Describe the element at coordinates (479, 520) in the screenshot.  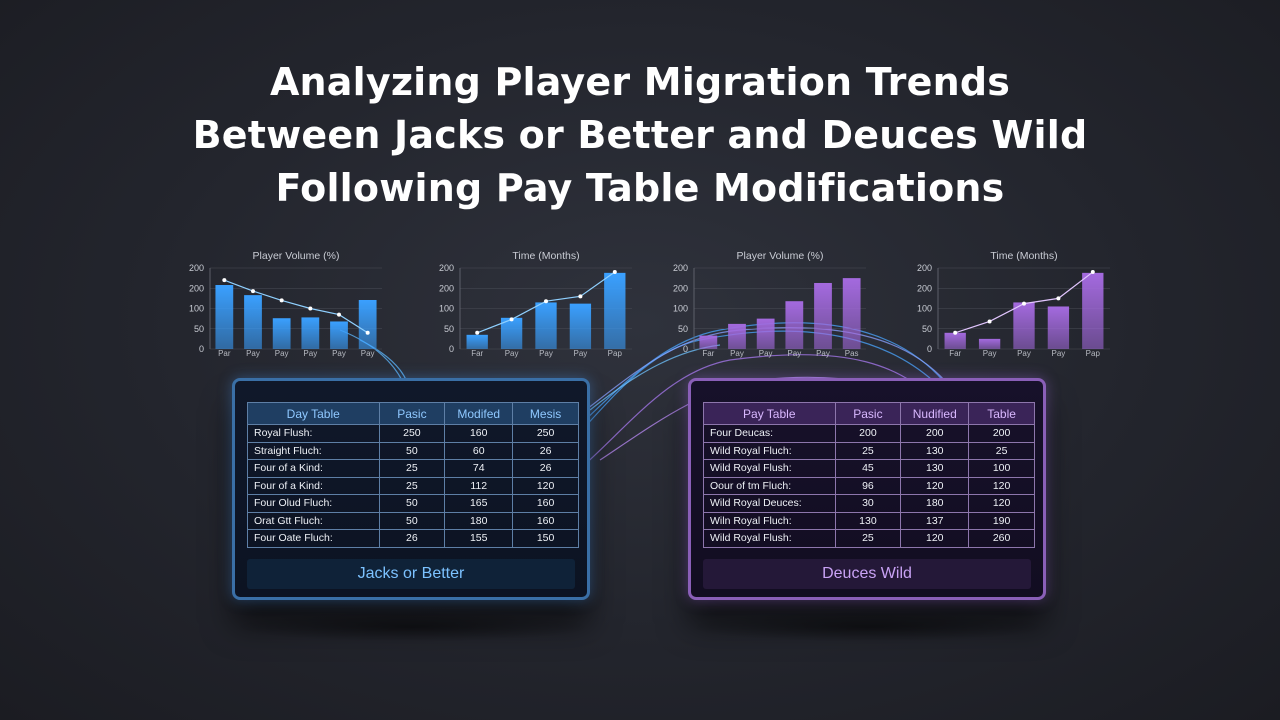
I see `table-cell: 180` at that location.